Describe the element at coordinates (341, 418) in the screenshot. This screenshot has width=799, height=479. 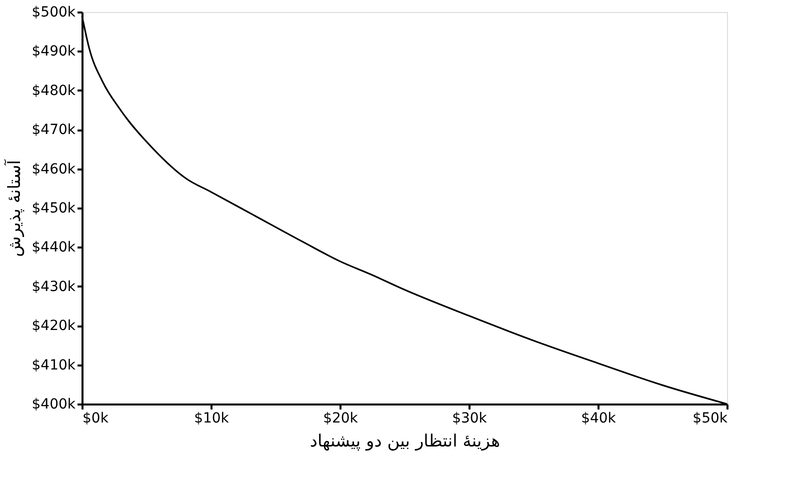
I see `x-tick-label: $20k` at that location.